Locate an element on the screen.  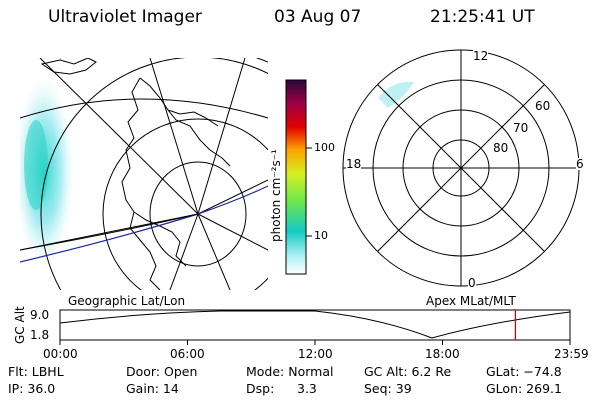
instrument-title: Ultraviolet Imager is located at coordinates (125, 17).